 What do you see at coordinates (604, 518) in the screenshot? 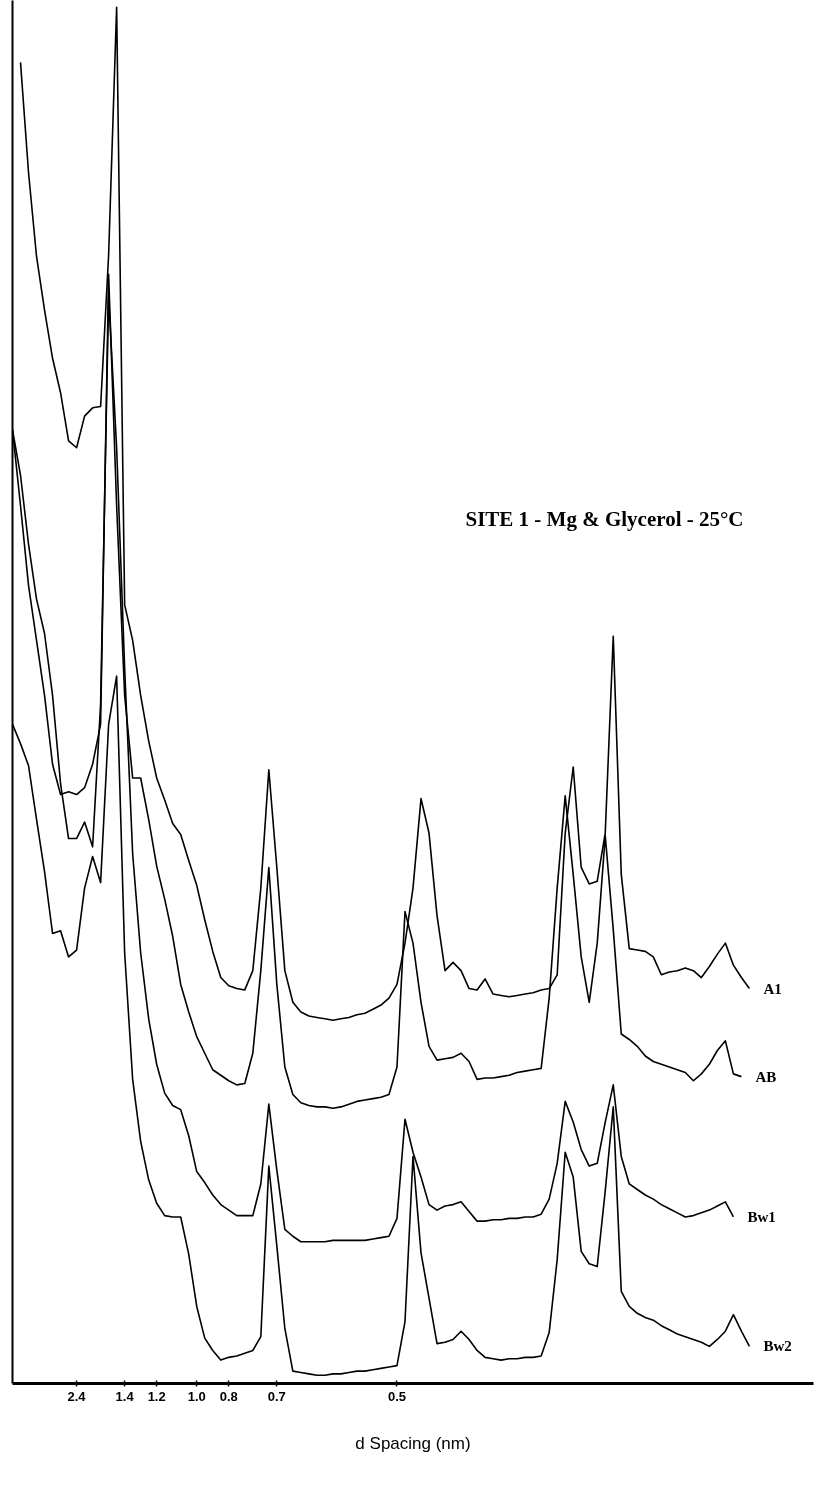
I see `text: SITE 1 - Mg & Glycerol - 25°C` at bounding box center [604, 518].